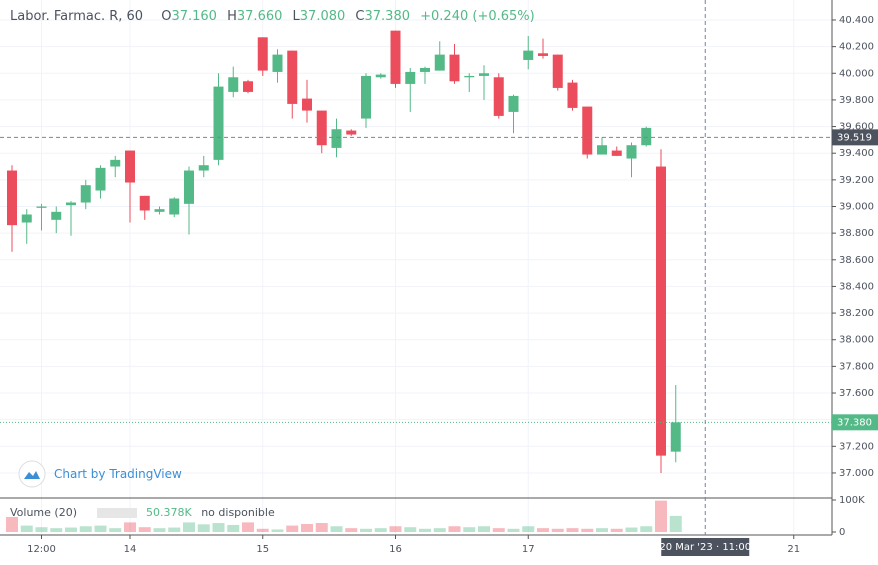 This screenshot has width=878, height=565. What do you see at coordinates (322, 16) in the screenshot?
I see `ohlc-value: 37.080` at bounding box center [322, 16].